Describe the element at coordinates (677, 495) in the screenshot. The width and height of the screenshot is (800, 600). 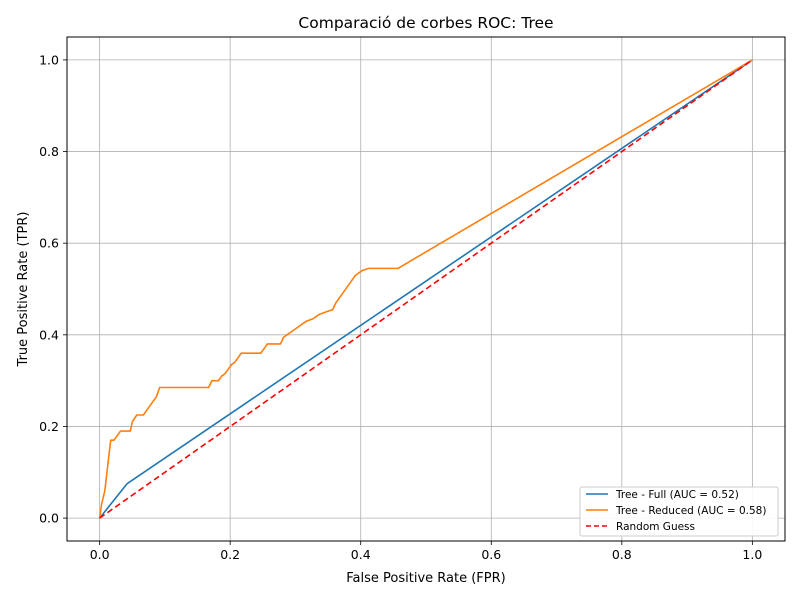
I see `legend-label-tree-full: Tree - Full (AUC = 0.52)` at that location.